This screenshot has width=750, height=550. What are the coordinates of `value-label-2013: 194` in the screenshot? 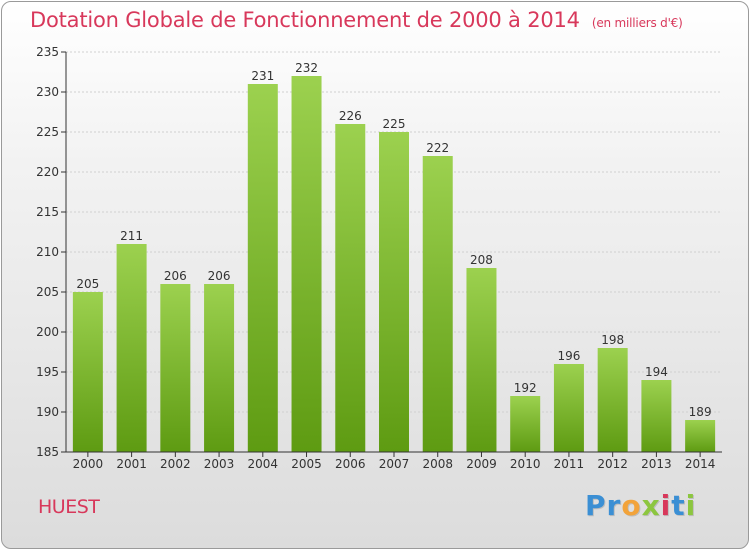 It's located at (656, 372).